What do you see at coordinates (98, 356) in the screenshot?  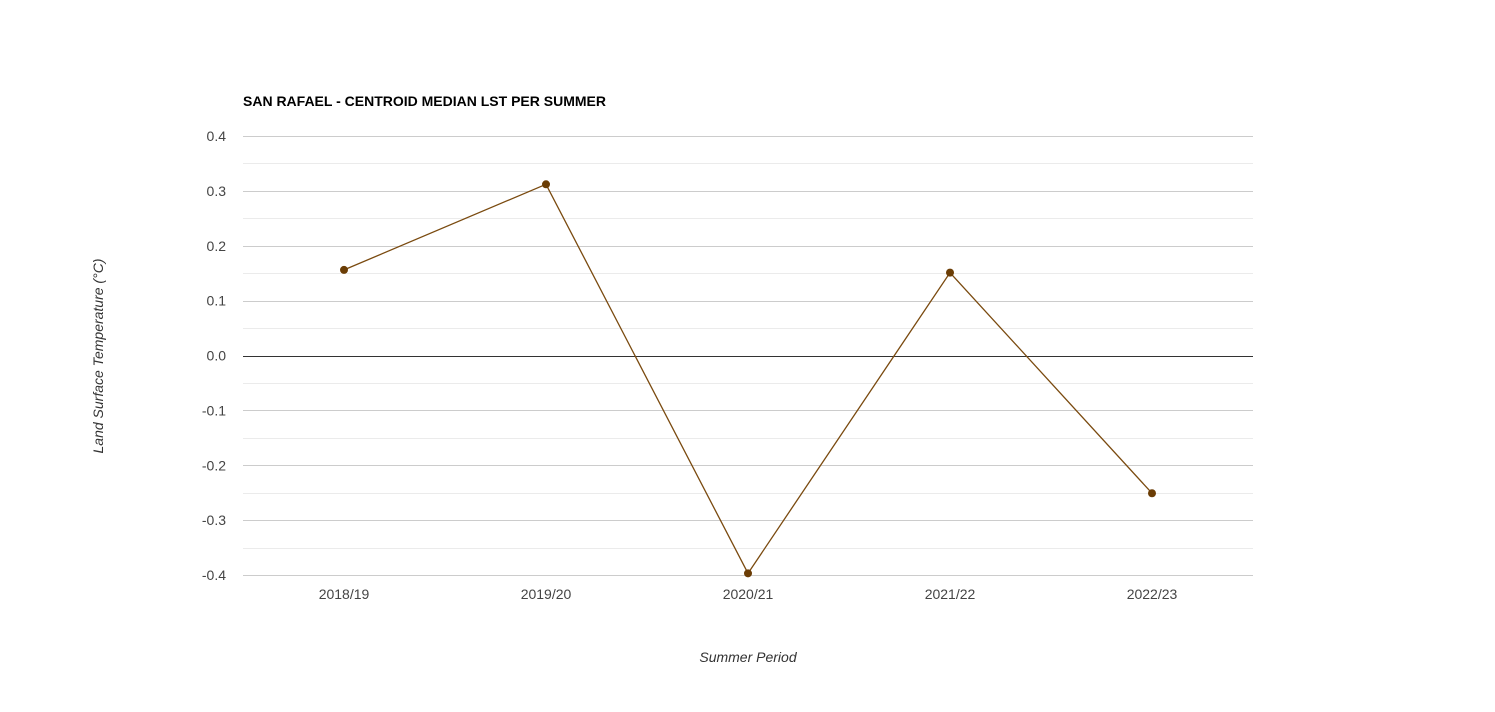 I see `y-axis-title: Land Surface Temperature (°C)` at bounding box center [98, 356].